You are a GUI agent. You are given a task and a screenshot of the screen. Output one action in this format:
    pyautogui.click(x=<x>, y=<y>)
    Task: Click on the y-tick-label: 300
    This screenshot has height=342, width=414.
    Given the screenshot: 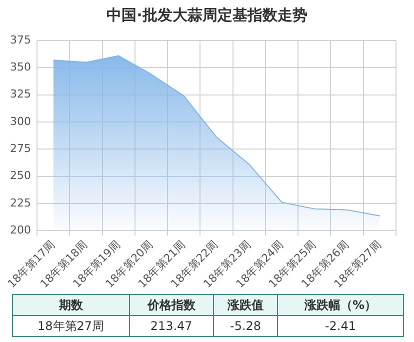 What is the action you would take?
    pyautogui.click(x=20, y=121)
    